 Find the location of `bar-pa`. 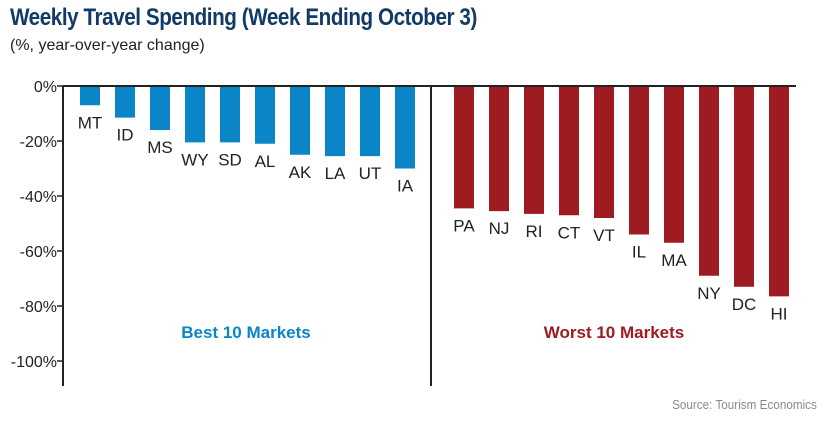

bar-pa is located at coordinates (464, 148).